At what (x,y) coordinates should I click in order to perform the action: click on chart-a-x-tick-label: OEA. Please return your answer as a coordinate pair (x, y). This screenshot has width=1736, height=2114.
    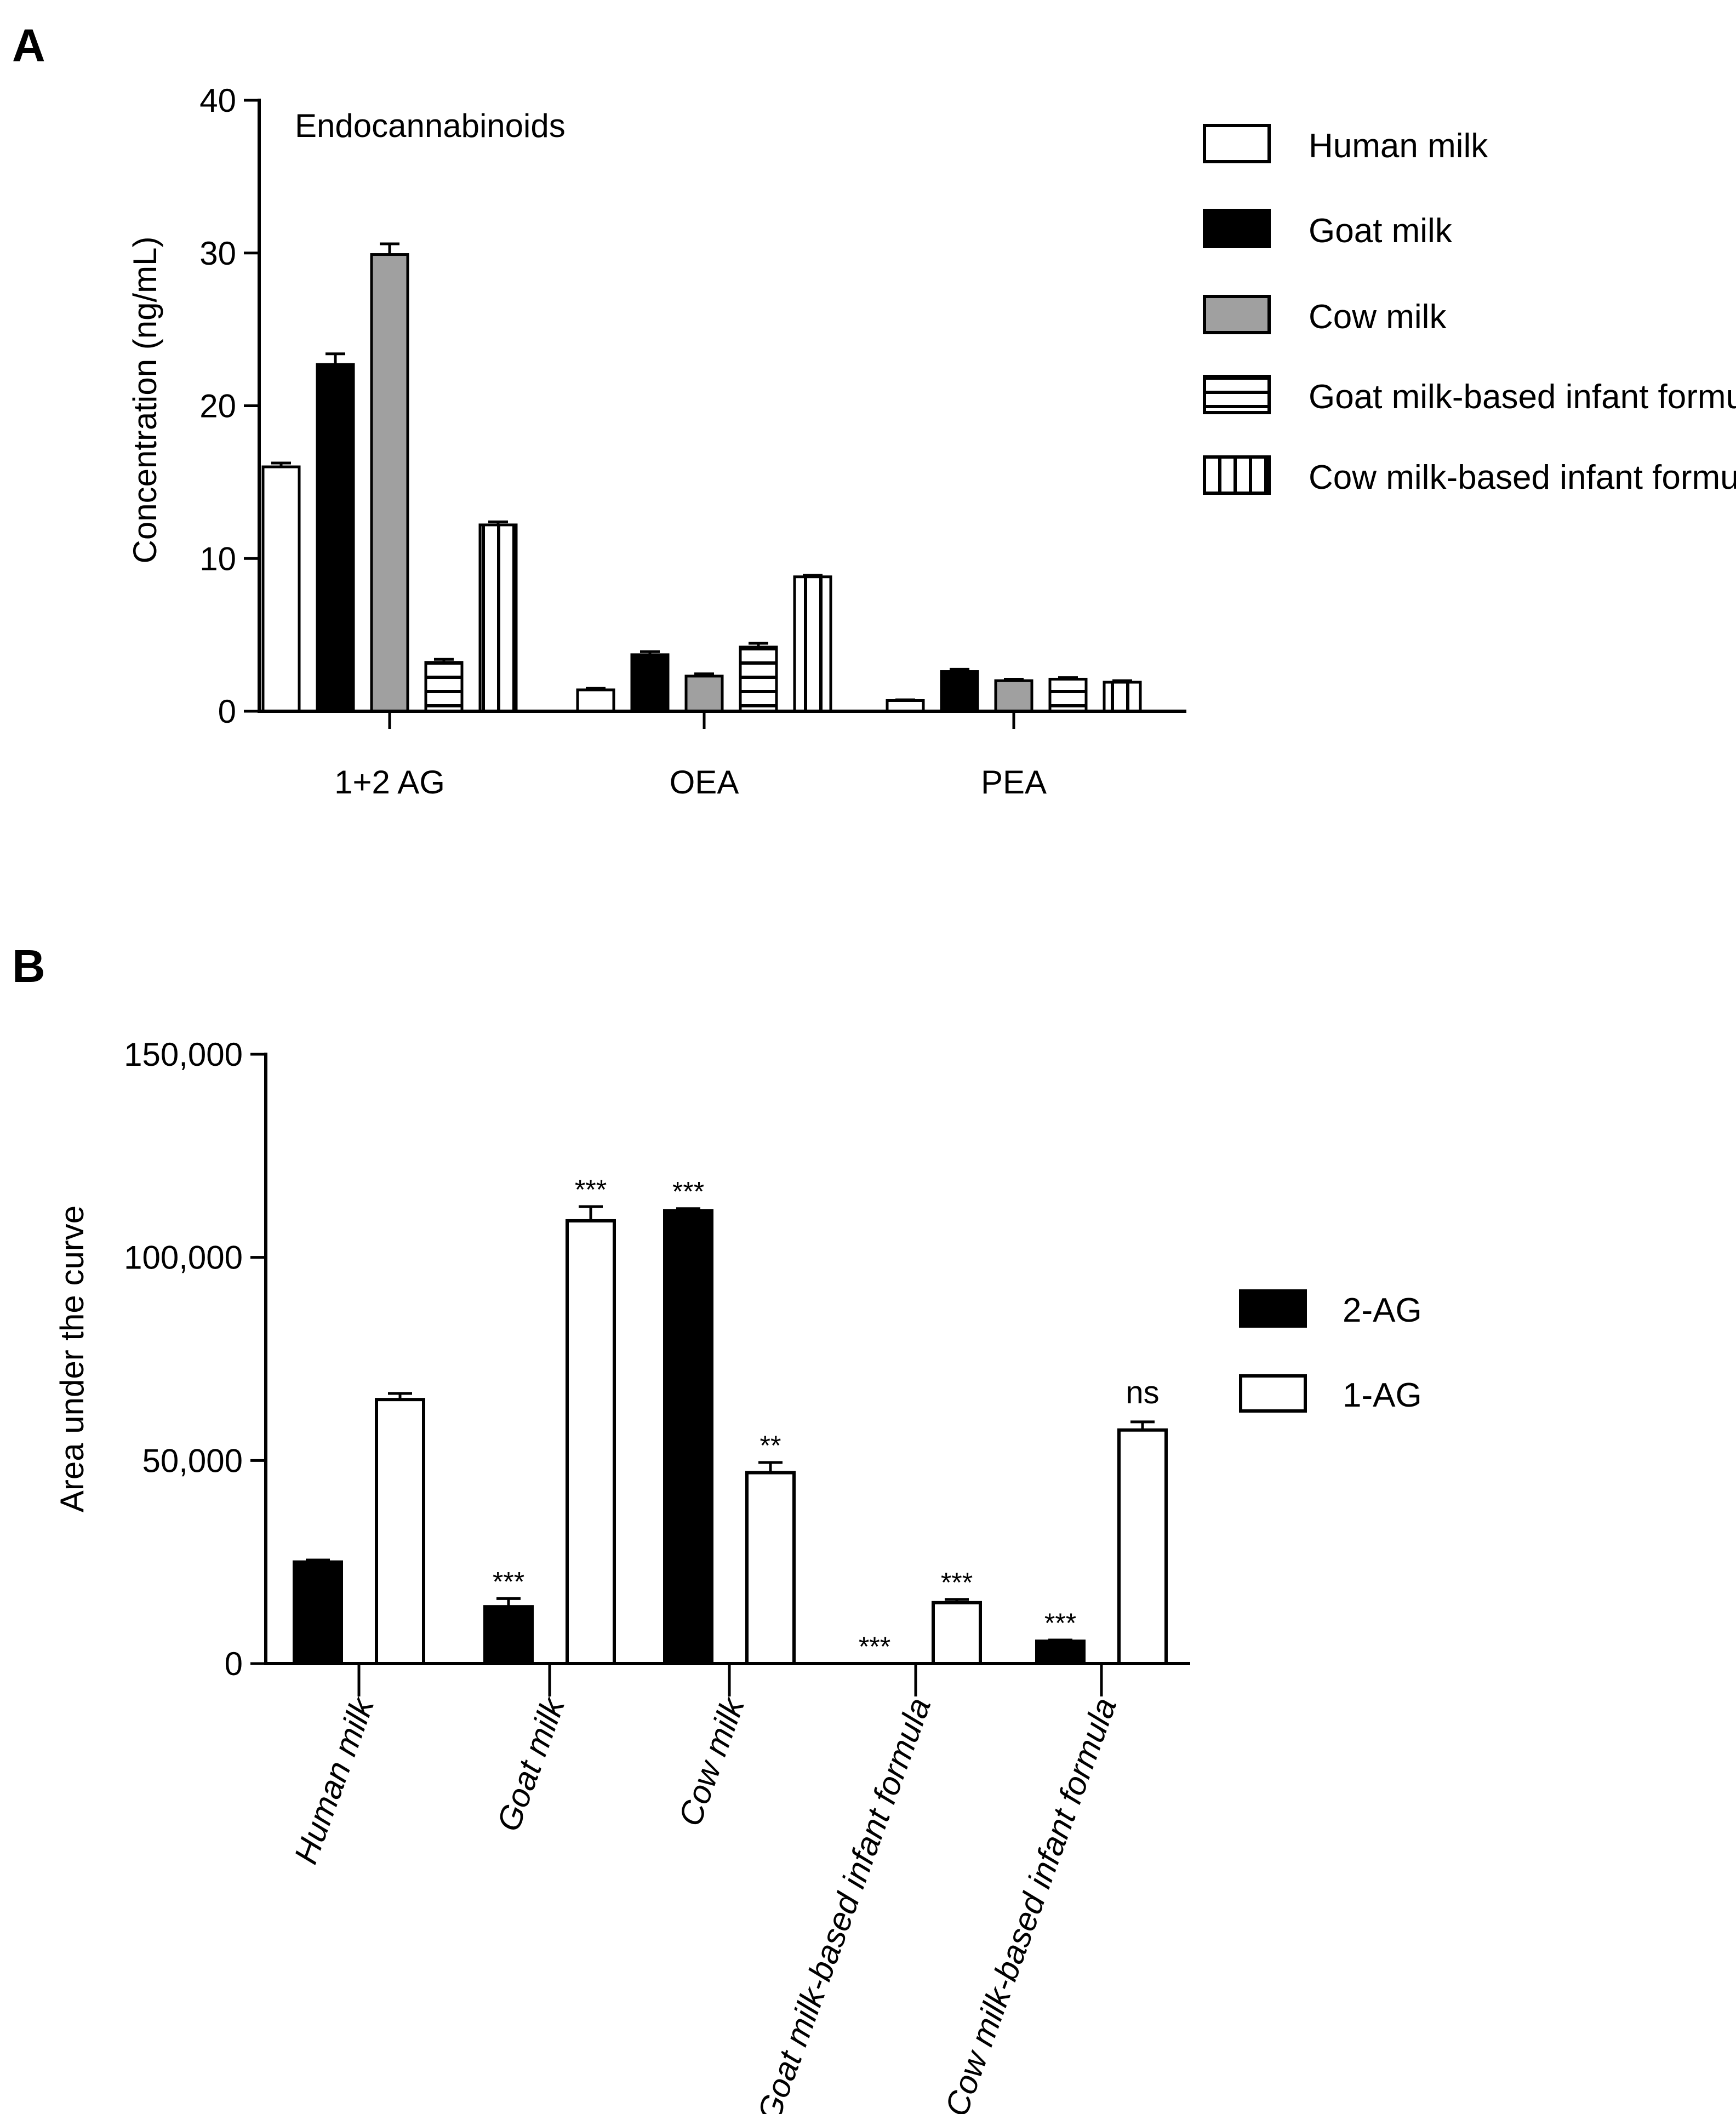
    Looking at the image, I should click on (704, 783).